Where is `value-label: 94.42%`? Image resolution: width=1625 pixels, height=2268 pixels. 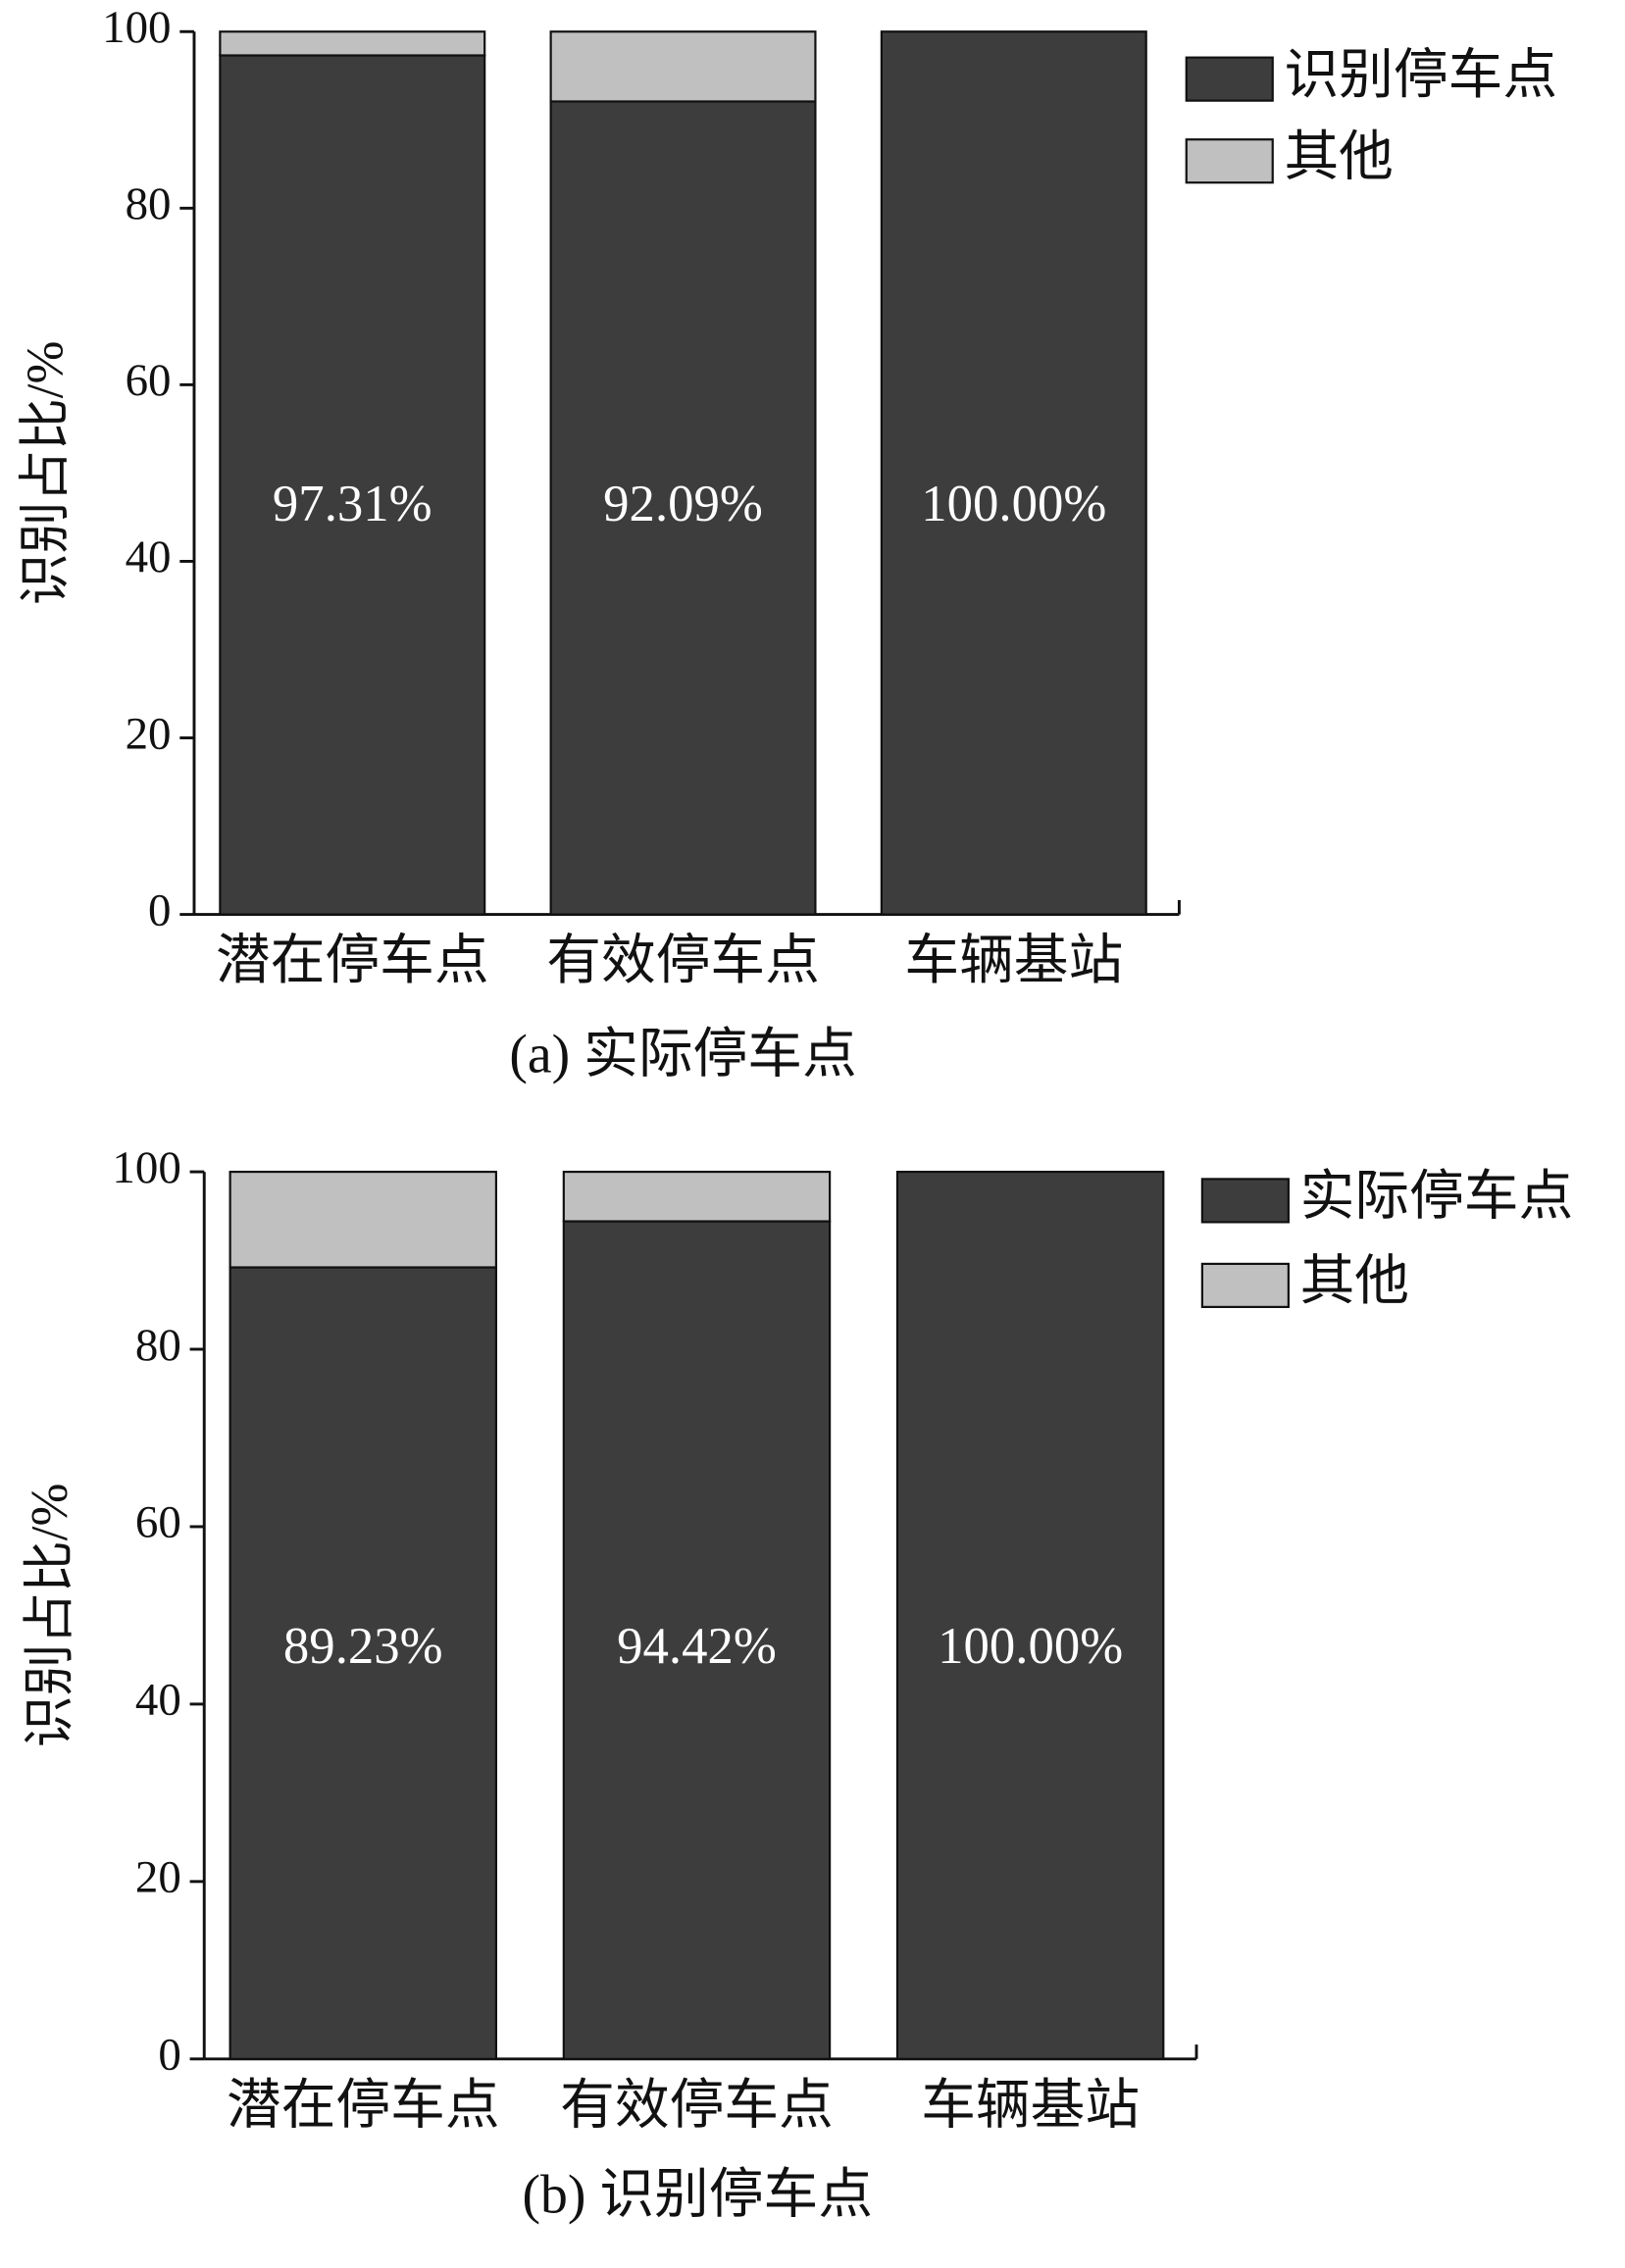
value-label: 94.42% is located at coordinates (697, 1646).